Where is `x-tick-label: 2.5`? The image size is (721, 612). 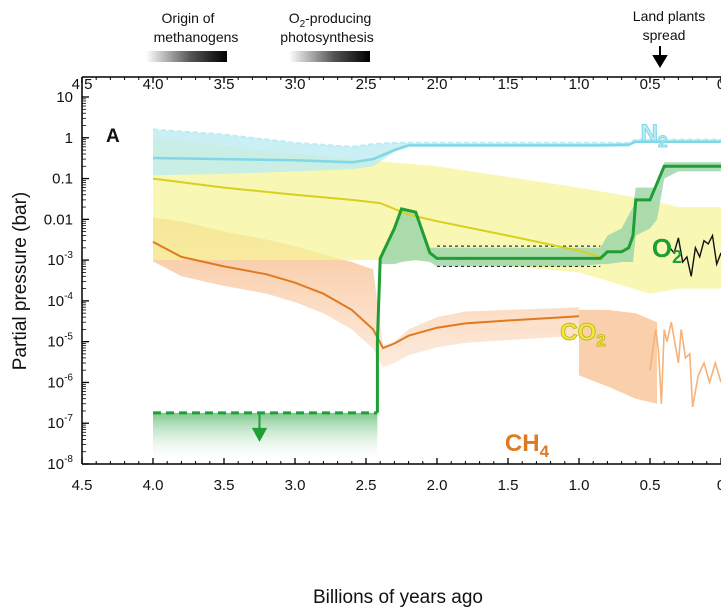 x-tick-label: 2.5 is located at coordinates (366, 485).